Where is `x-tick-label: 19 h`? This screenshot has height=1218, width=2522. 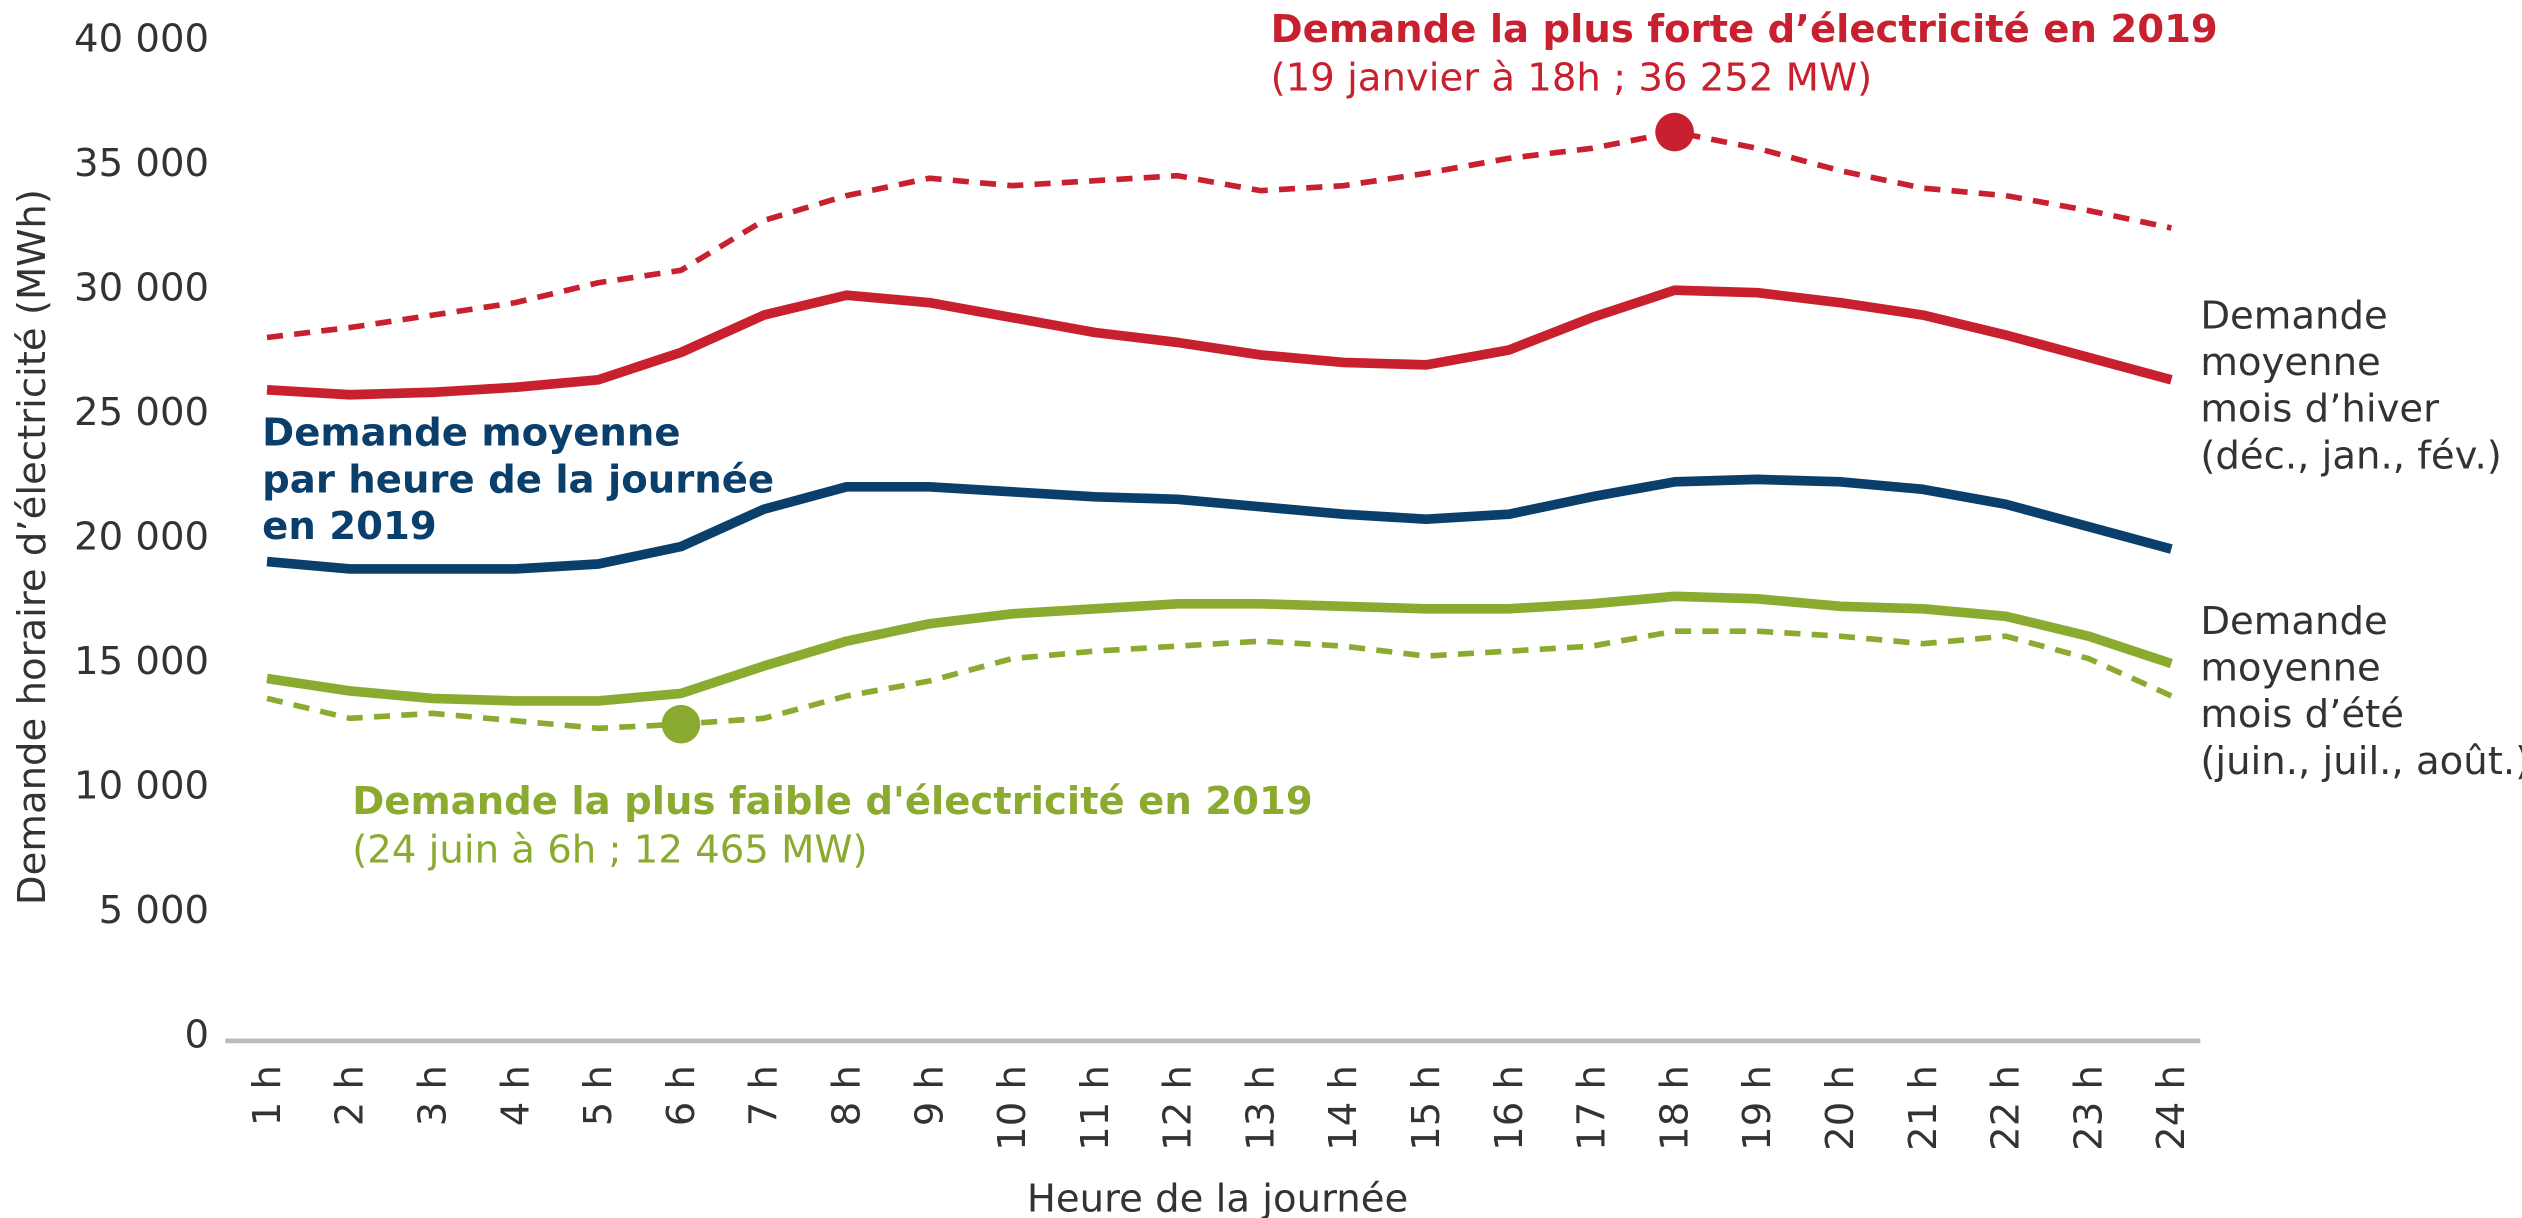
x-tick-label: 19 h is located at coordinates (1757, 1108).